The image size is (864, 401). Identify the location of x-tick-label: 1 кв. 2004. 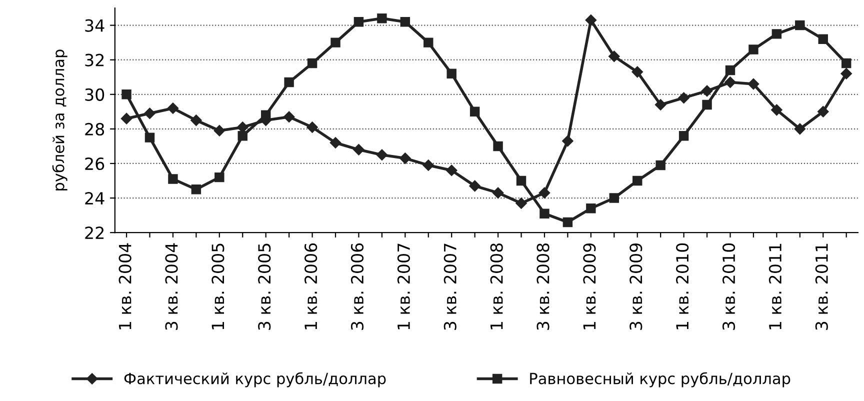
(125, 286).